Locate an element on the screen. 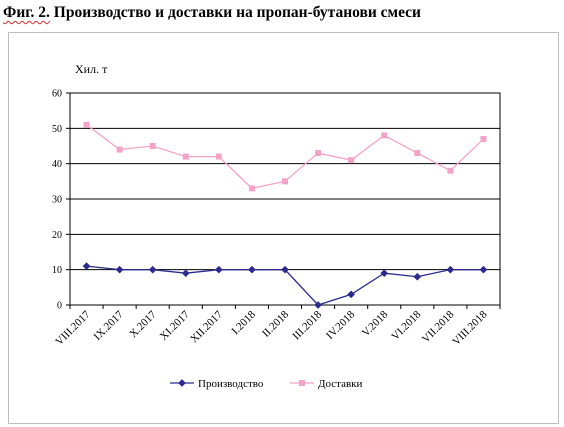 This screenshot has width=564, height=427. figure-label: Фиг. 2. is located at coordinates (26, 12).